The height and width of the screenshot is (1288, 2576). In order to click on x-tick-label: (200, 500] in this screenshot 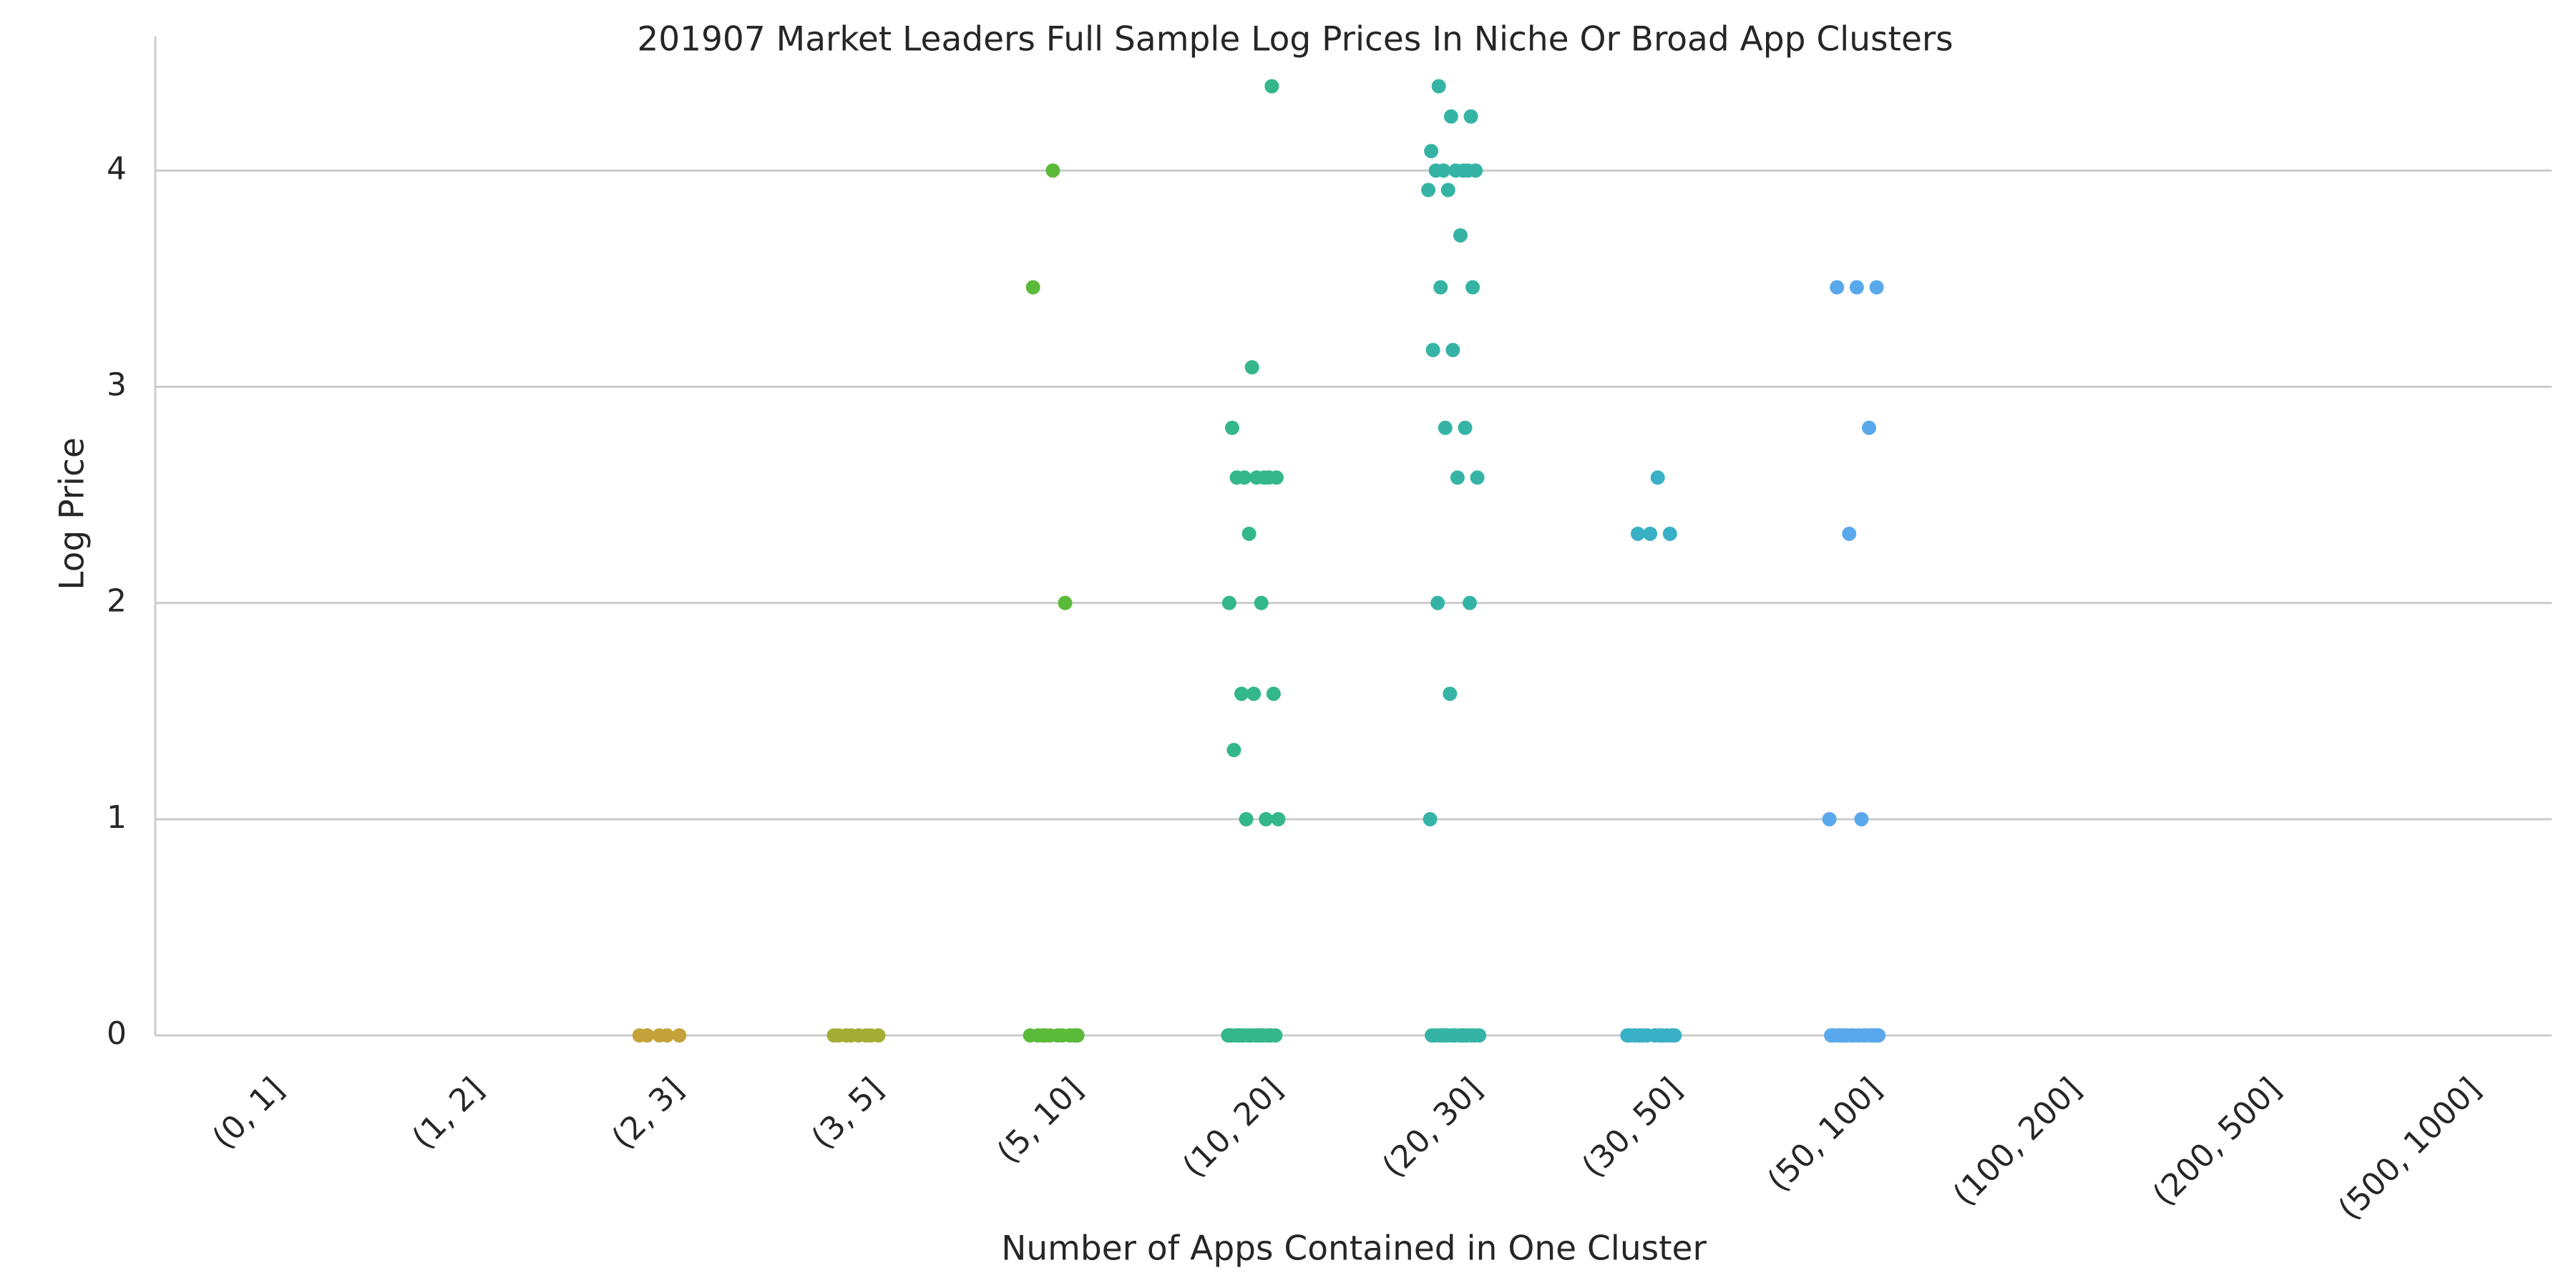, I will do `click(2217, 1141)`.